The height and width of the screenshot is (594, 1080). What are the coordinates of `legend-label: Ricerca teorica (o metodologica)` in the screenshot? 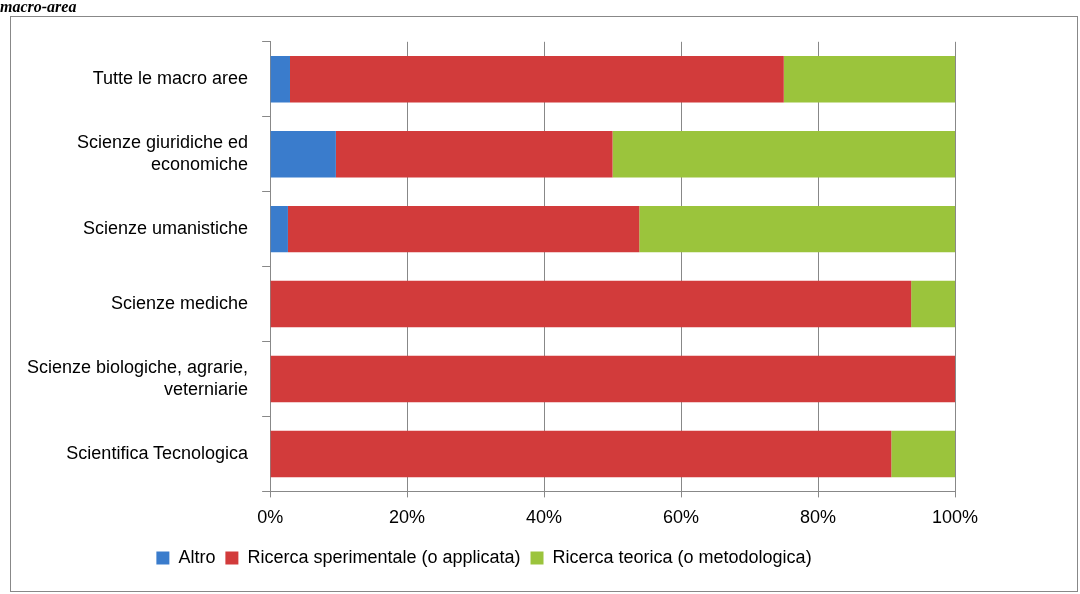 It's located at (682, 556).